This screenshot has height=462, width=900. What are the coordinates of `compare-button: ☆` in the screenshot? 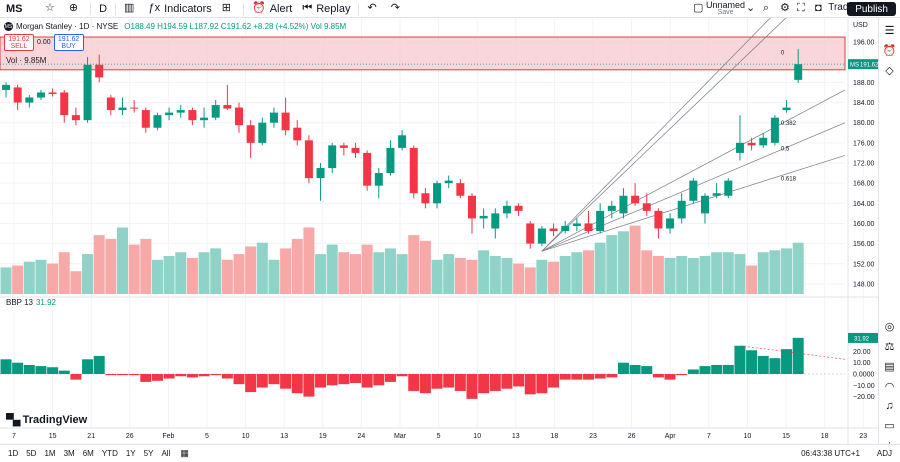 It's located at (52, 9).